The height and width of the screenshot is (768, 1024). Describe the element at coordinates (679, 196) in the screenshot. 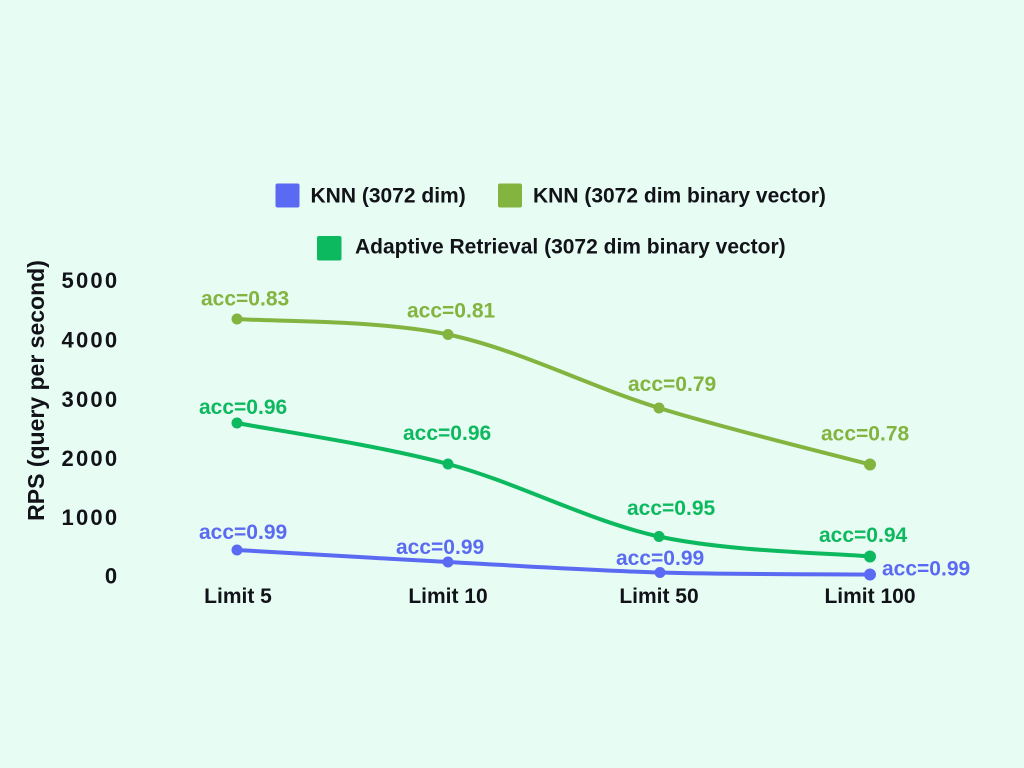

I see `svg-text: KNN (3072 dim binary vector)` at that location.